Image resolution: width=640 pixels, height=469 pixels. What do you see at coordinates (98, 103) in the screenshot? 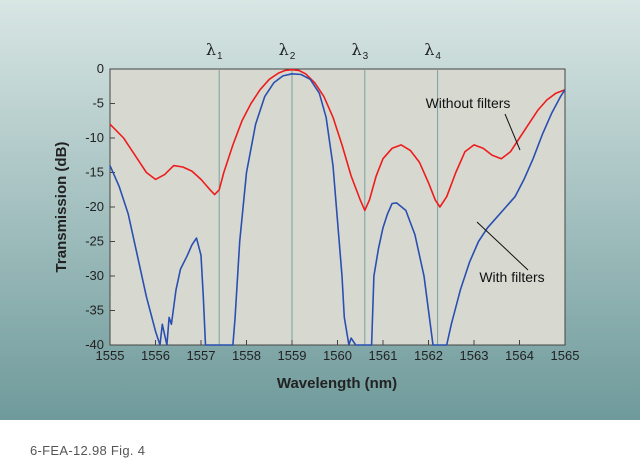
I see `y-tick-label: -5` at bounding box center [98, 103].